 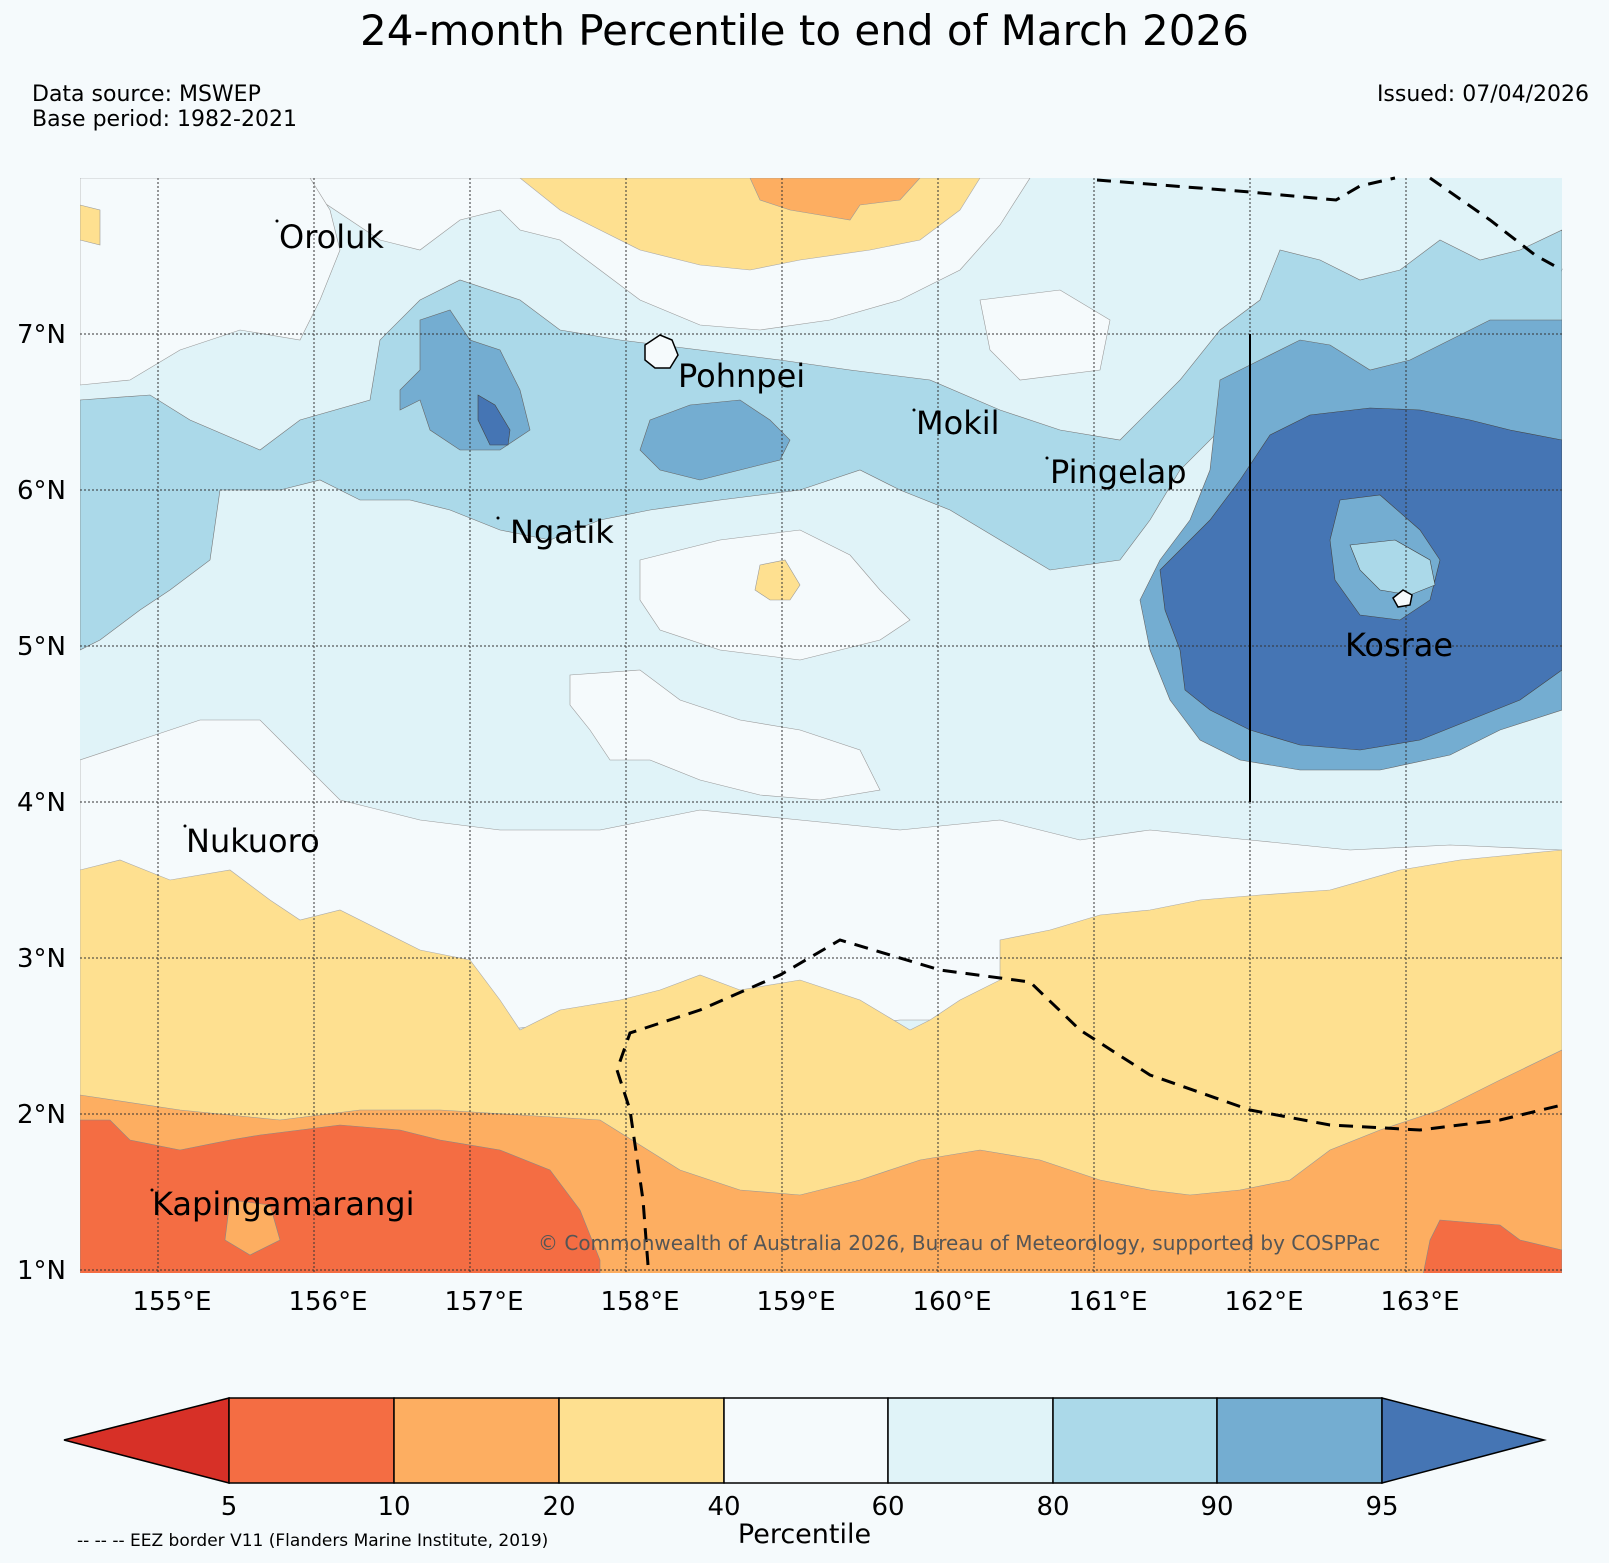 What do you see at coordinates (283, 1204) in the screenshot?
I see `label-kapingamarangi: Kapingamarangi` at bounding box center [283, 1204].